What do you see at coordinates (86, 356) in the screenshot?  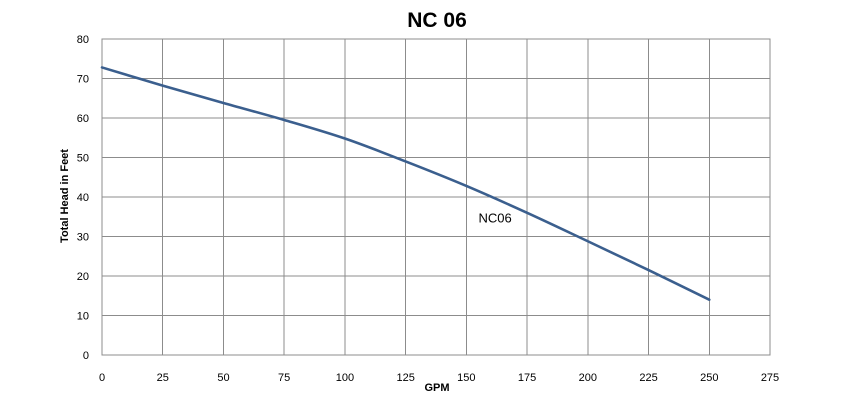 I see `y-tick-label: 0` at bounding box center [86, 356].